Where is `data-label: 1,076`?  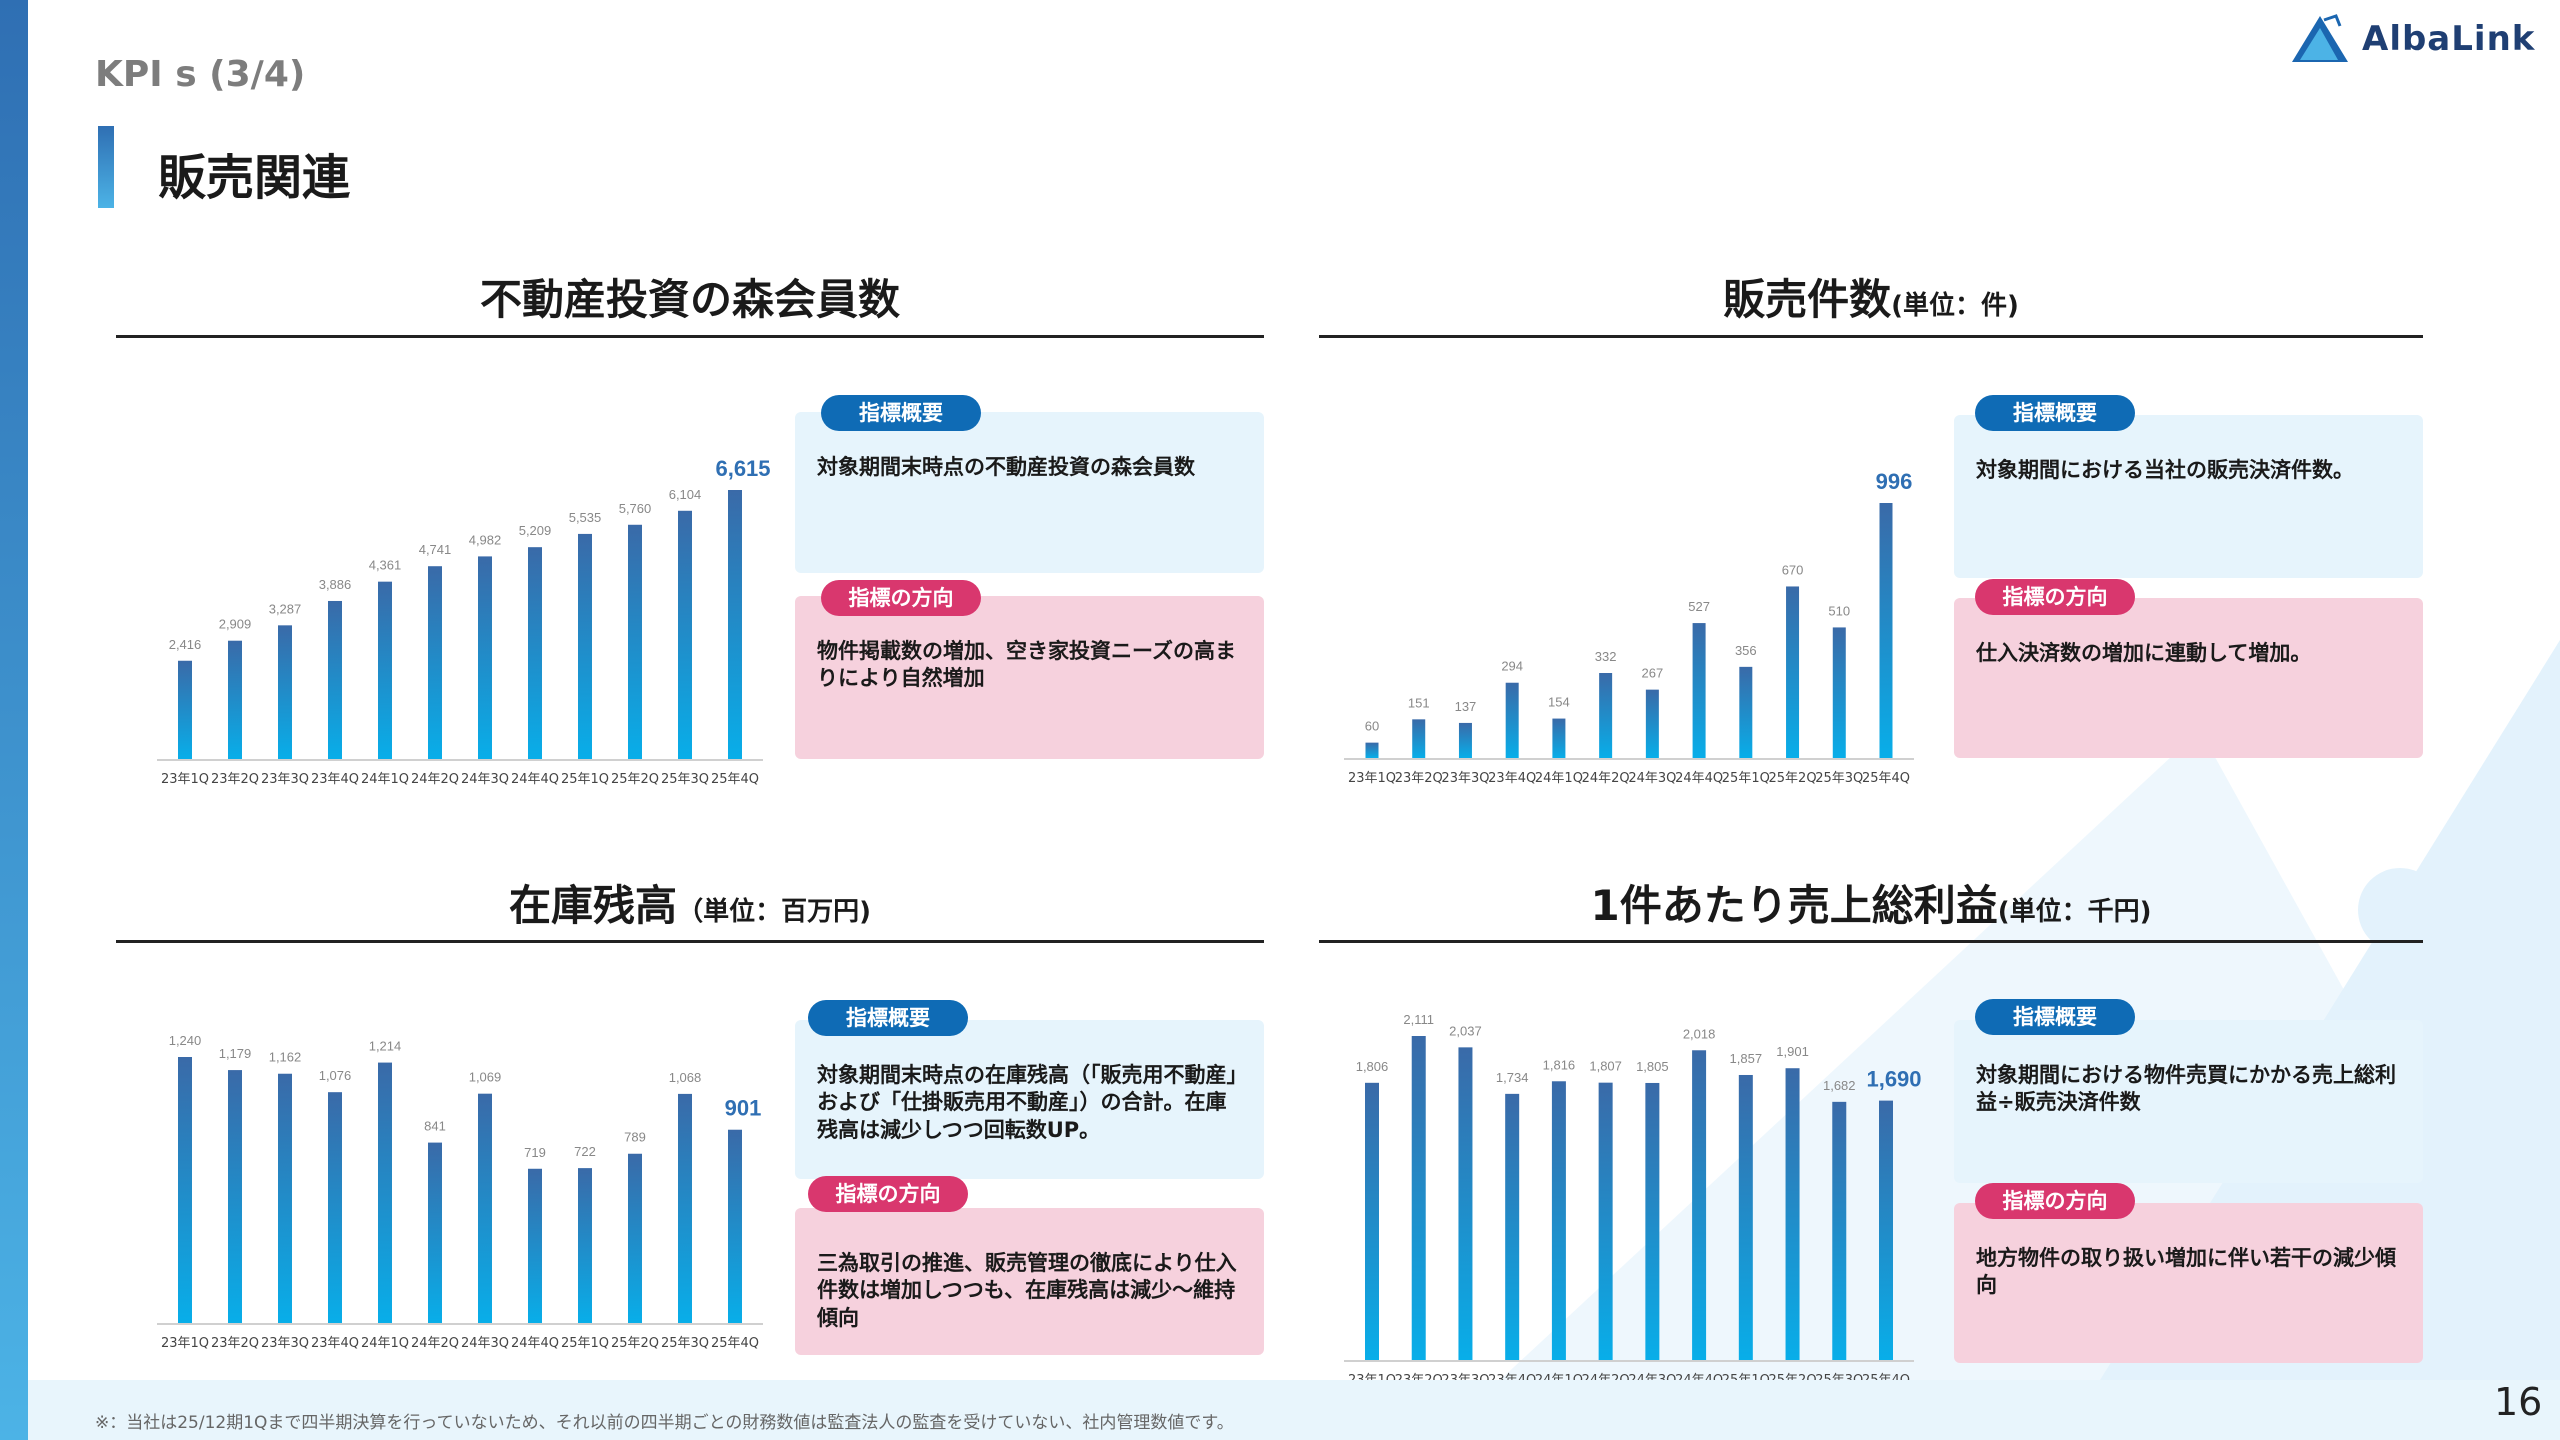
data-label: 1,076 is located at coordinates (335, 1075).